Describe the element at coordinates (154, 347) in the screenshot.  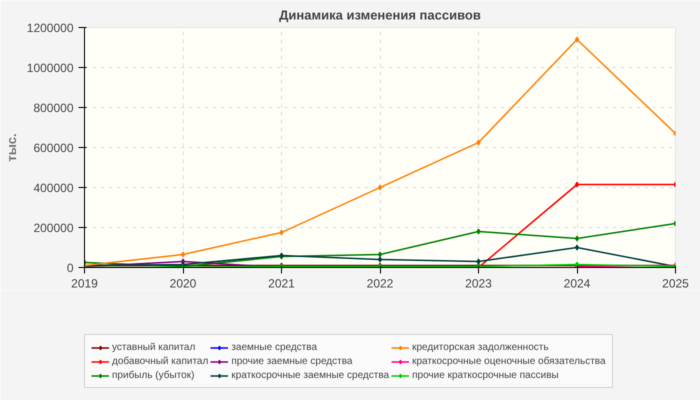
I see `legend-label: уставный капитал` at that location.